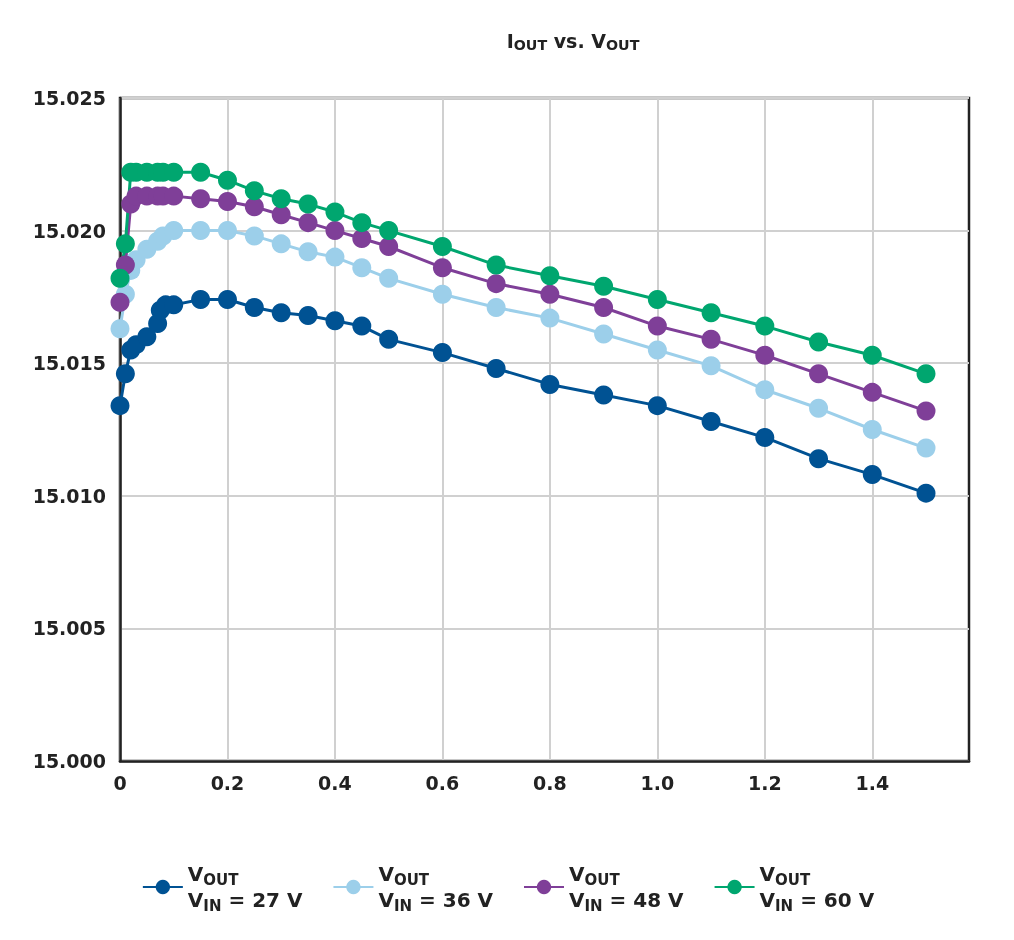 This screenshot has width=1014, height=940. I want to click on chart-title: IOUT vs. VOUT, so click(573, 41).